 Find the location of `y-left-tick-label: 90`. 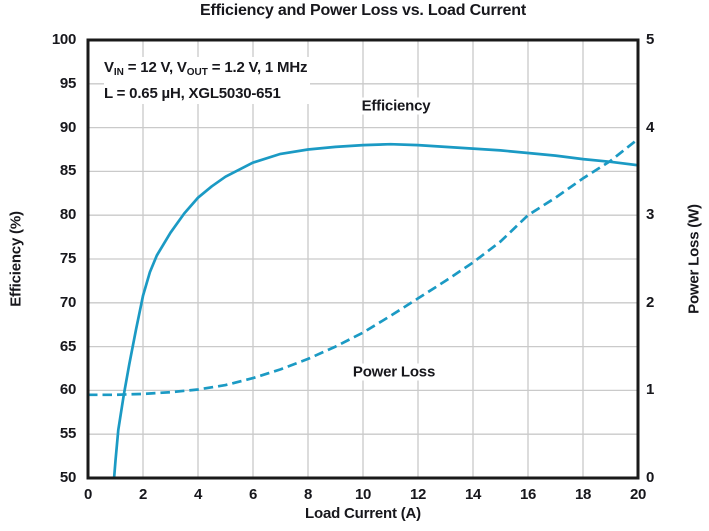

y-left-tick-label: 90 is located at coordinates (67, 127).